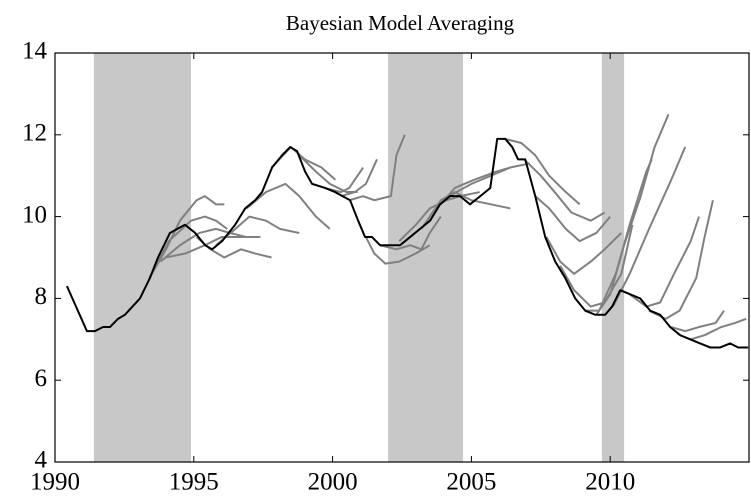 The image size is (751, 504). I want to click on x-tick-label: 1995, so click(194, 482).